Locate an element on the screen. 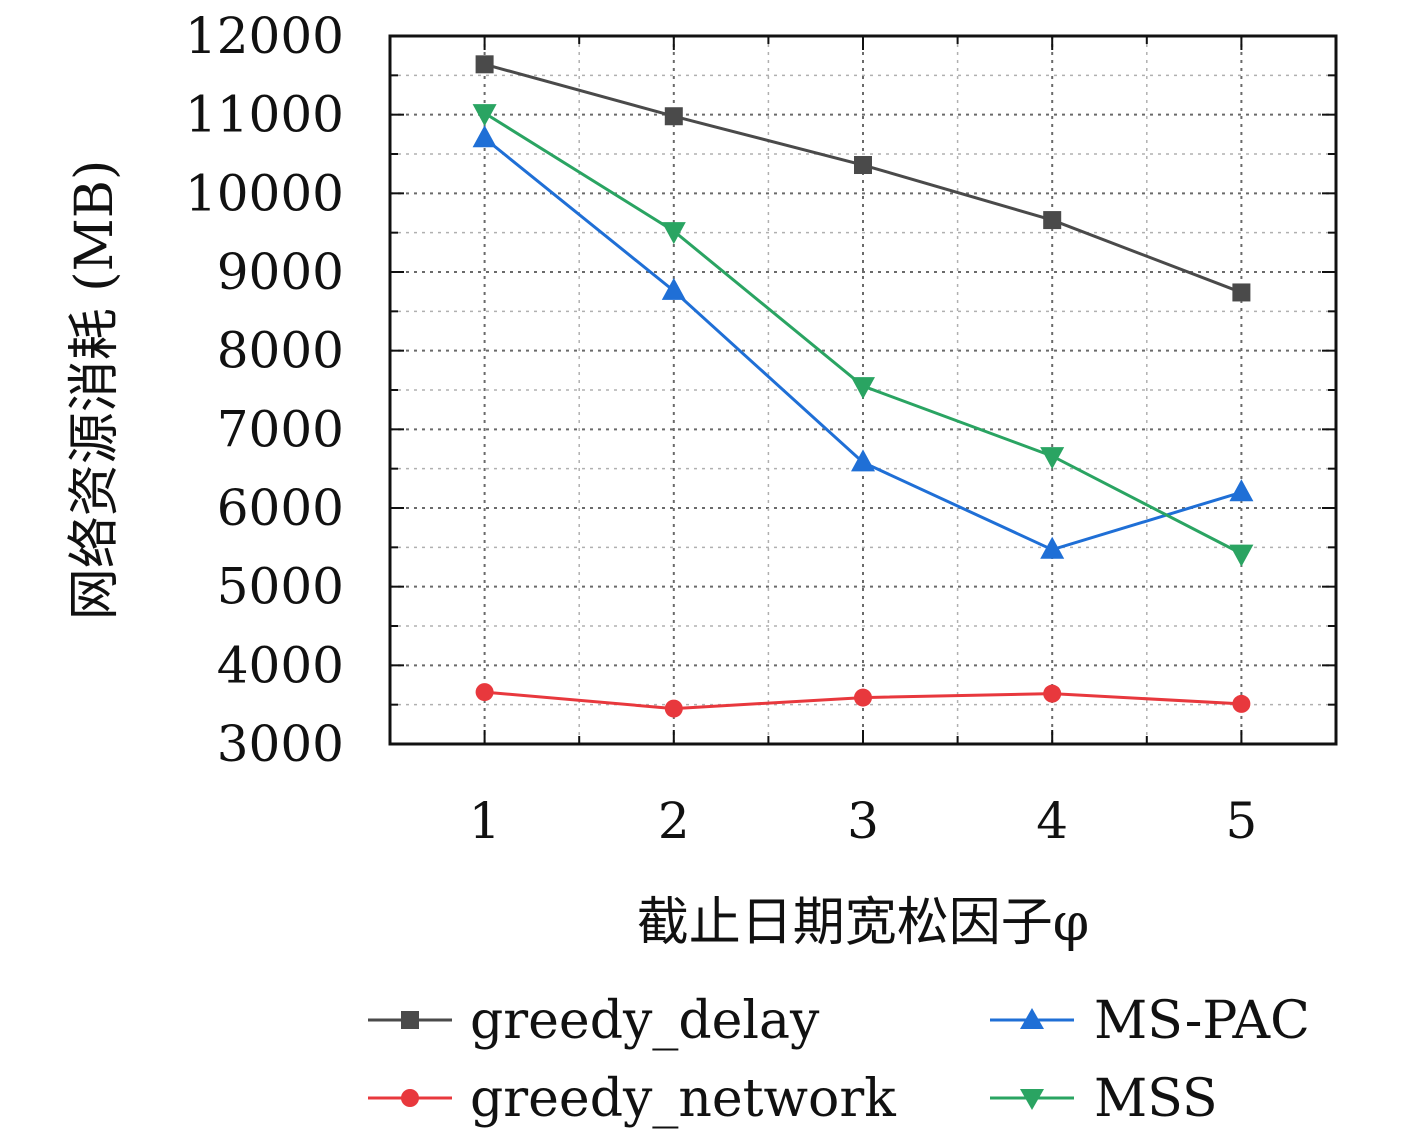 The height and width of the screenshot is (1141, 1417). legend-marker-circle-icon is located at coordinates (410, 1098).